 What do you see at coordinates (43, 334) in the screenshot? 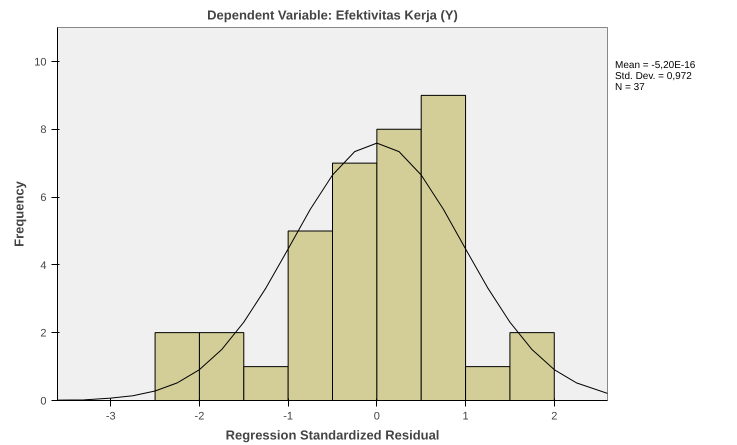
I see `y-tick-label: 2` at bounding box center [43, 334].